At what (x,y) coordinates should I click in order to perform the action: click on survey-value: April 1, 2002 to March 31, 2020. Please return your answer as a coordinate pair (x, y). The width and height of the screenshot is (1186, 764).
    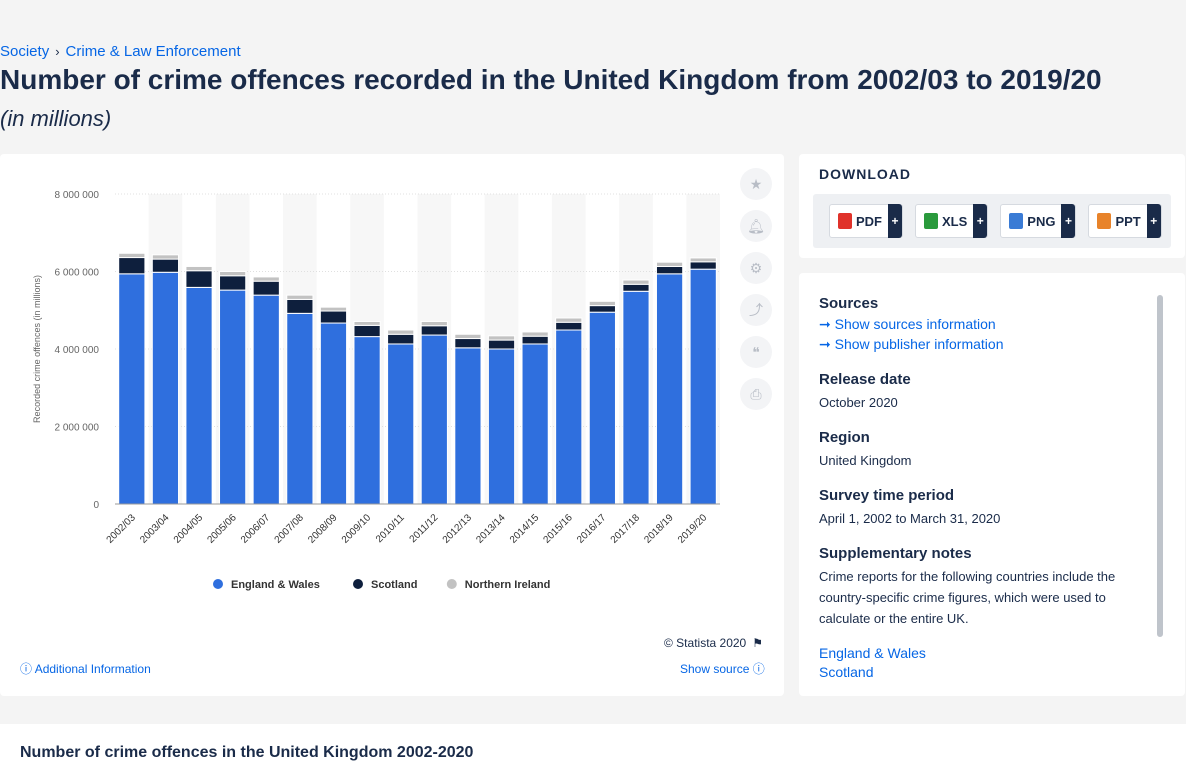
    Looking at the image, I should click on (910, 518).